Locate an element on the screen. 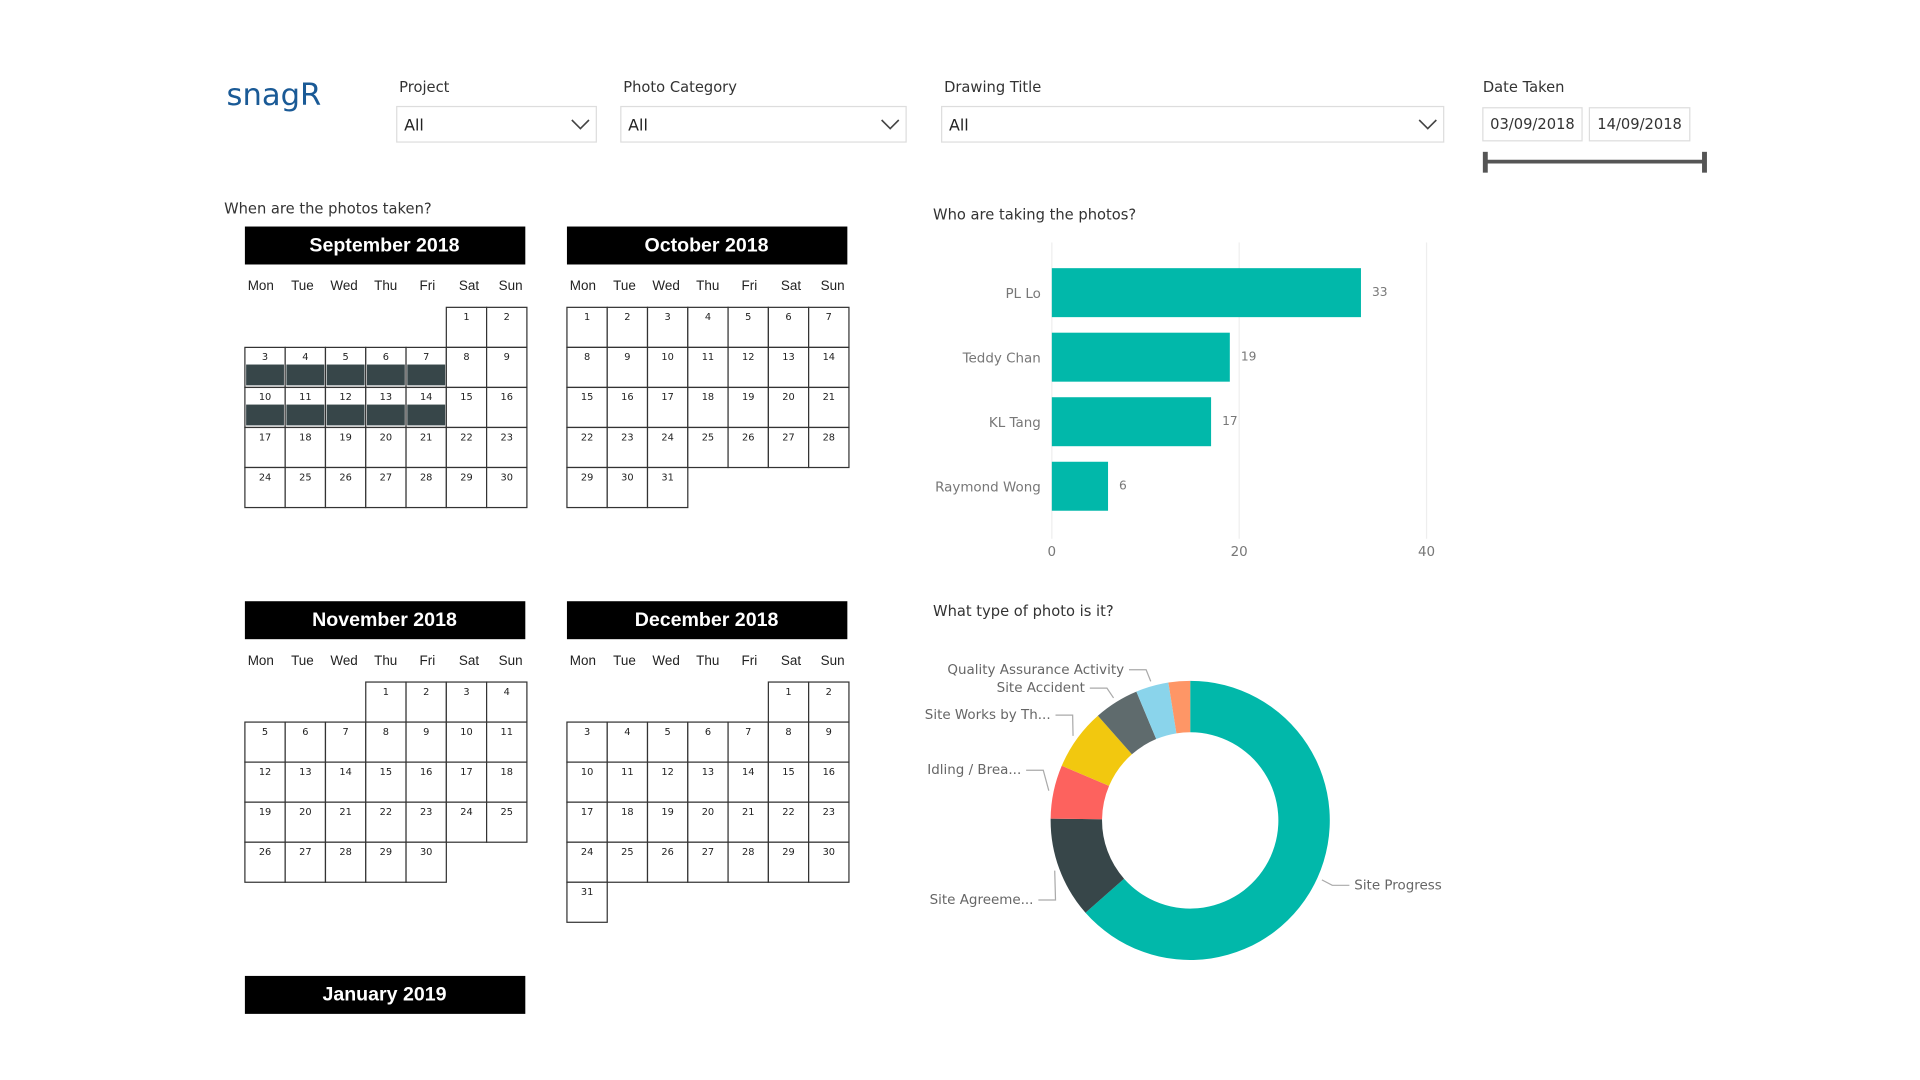 This screenshot has height=1080, width=1920. x-tick-label: 20 is located at coordinates (1239, 552).